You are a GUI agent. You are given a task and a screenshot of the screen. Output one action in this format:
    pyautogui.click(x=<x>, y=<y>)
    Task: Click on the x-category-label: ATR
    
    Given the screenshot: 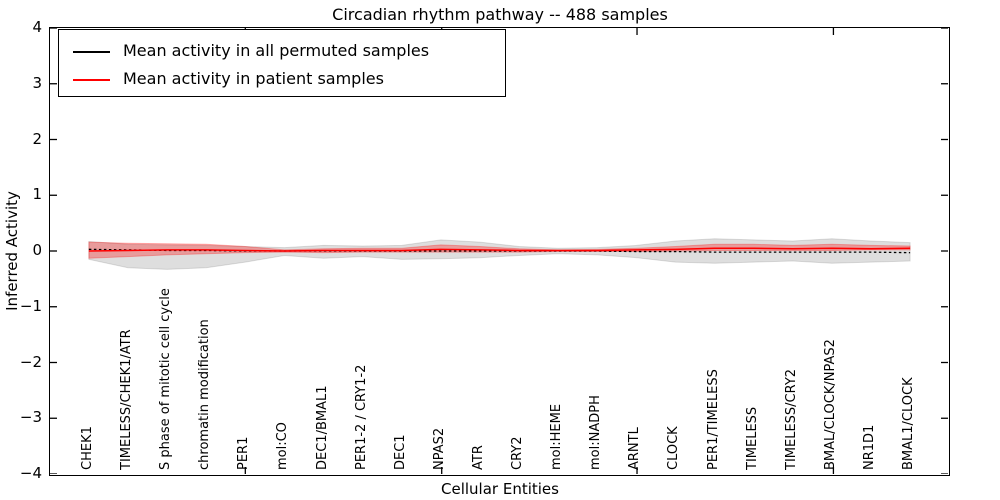 What is the action you would take?
    pyautogui.click(x=478, y=457)
    